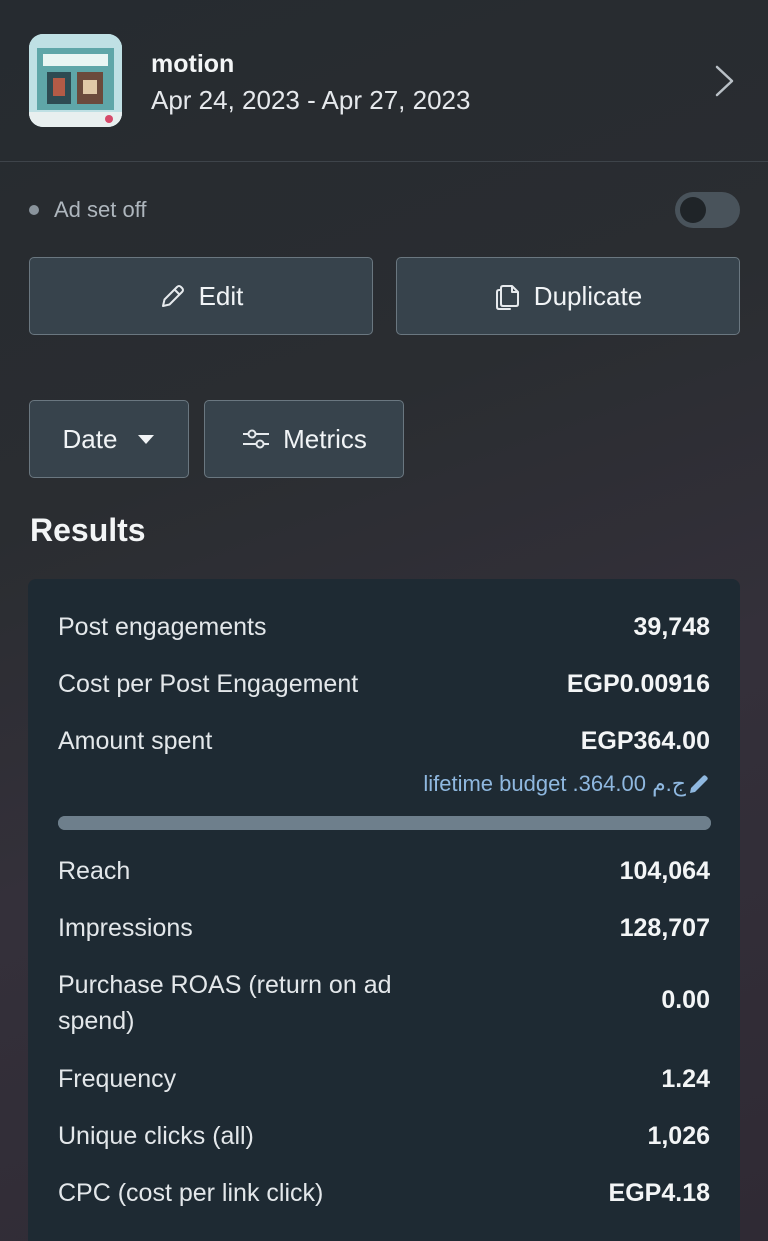 The height and width of the screenshot is (1241, 768). Describe the element at coordinates (135, 741) in the screenshot. I see `metric-label: Amount spent` at that location.